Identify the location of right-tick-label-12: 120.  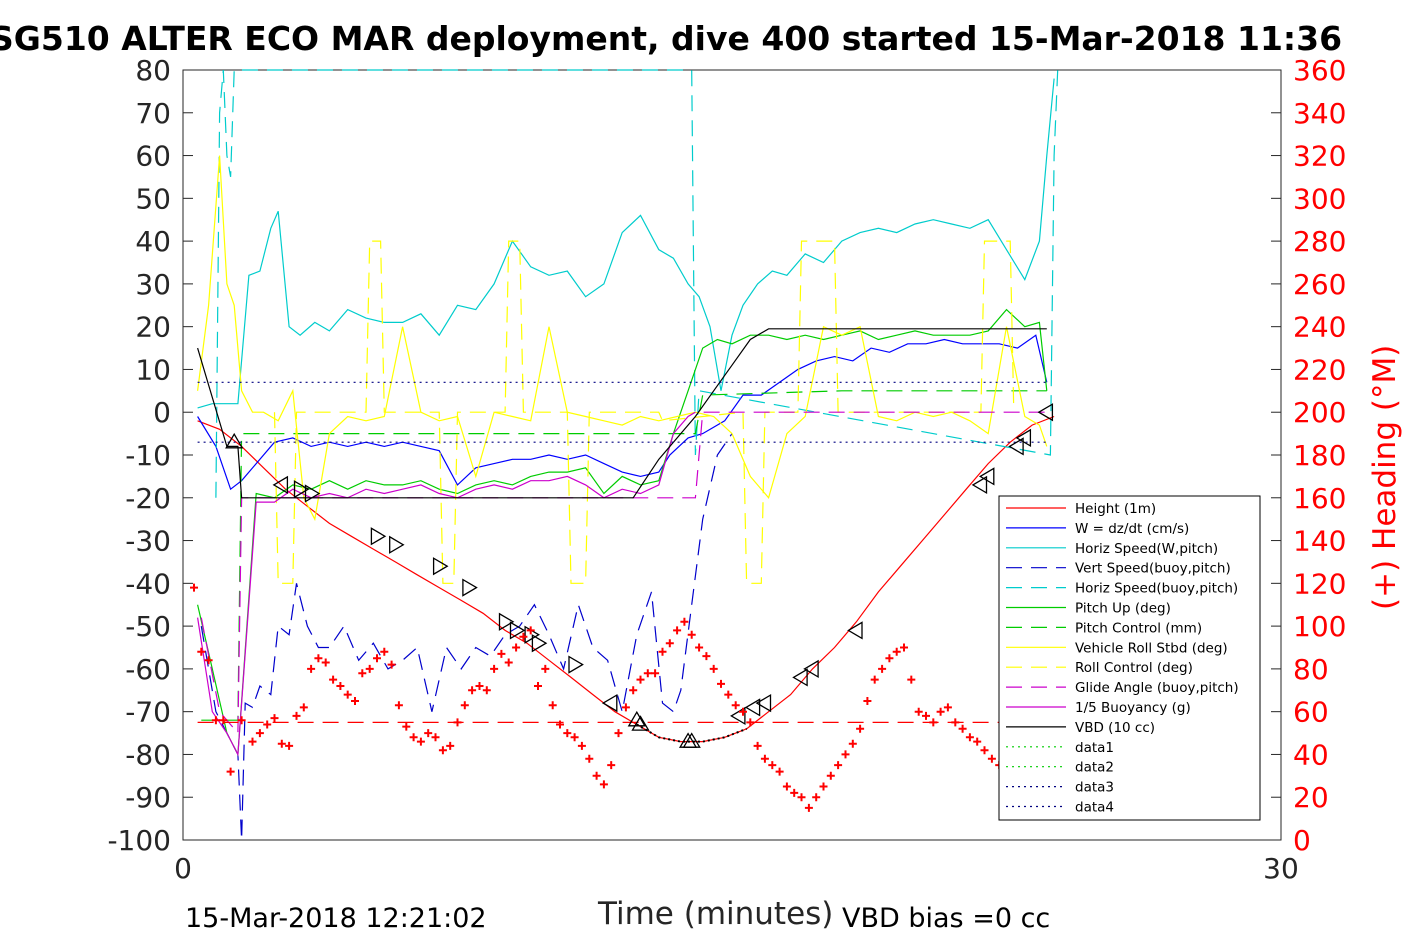
(1319, 583).